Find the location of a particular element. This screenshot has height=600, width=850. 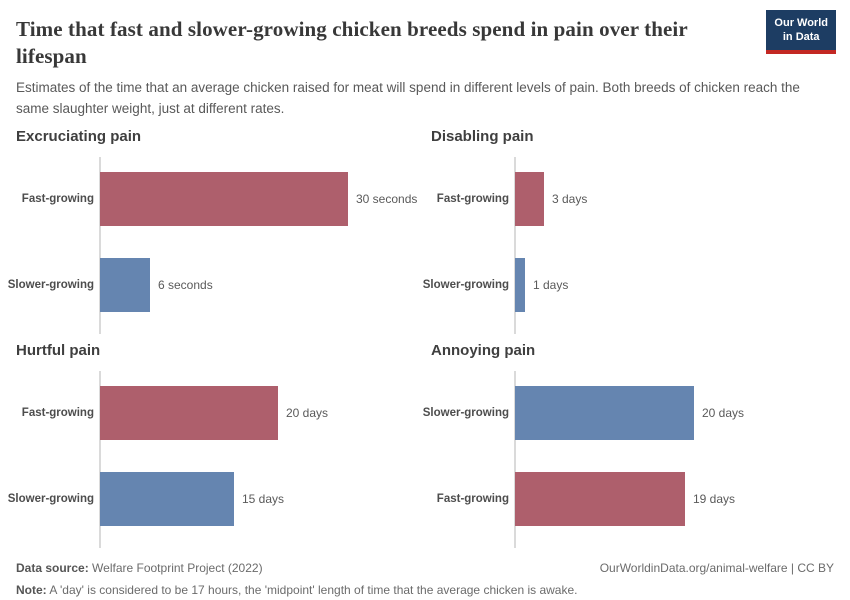

owid-logo-line2: in Data is located at coordinates (801, 36).